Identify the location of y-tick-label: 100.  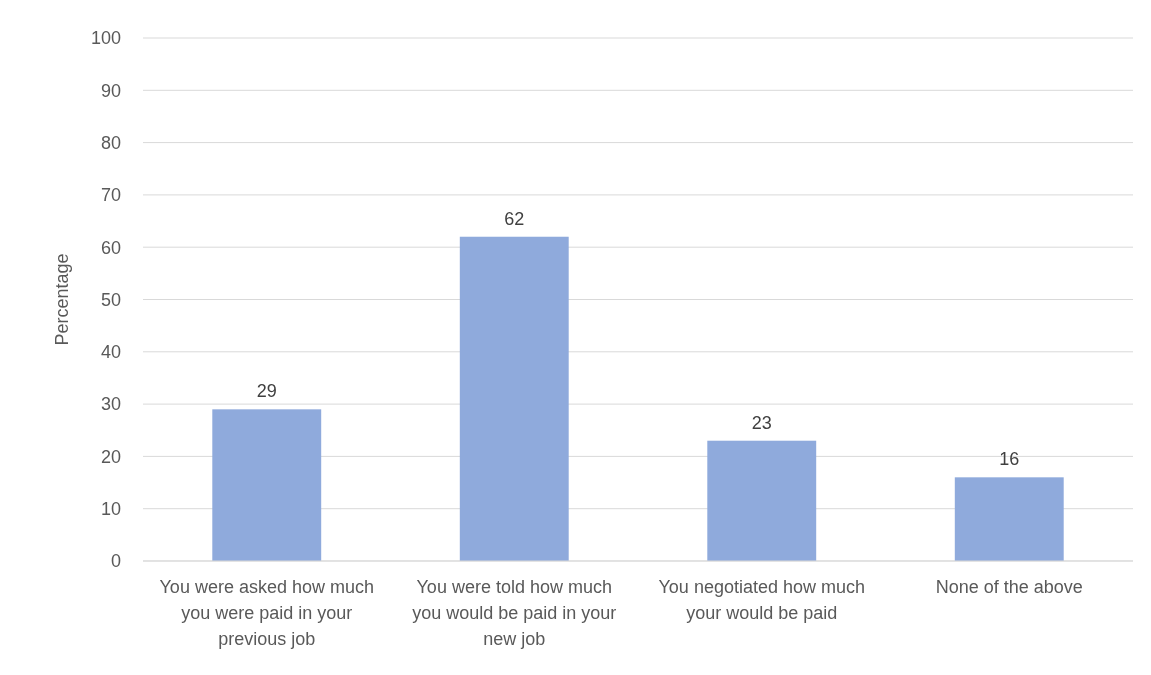
(105, 38).